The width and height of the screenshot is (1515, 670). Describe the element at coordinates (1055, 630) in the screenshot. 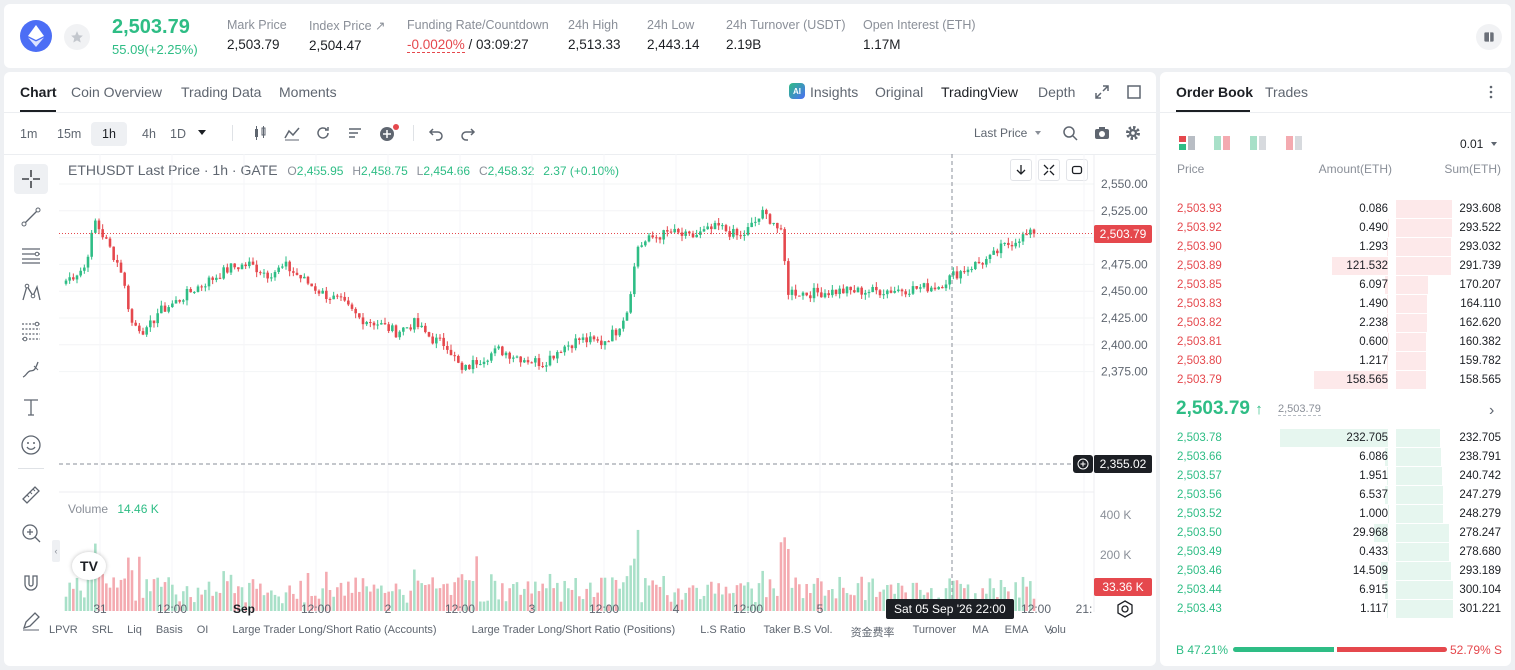

I see `indicator-volume: Volu` at that location.